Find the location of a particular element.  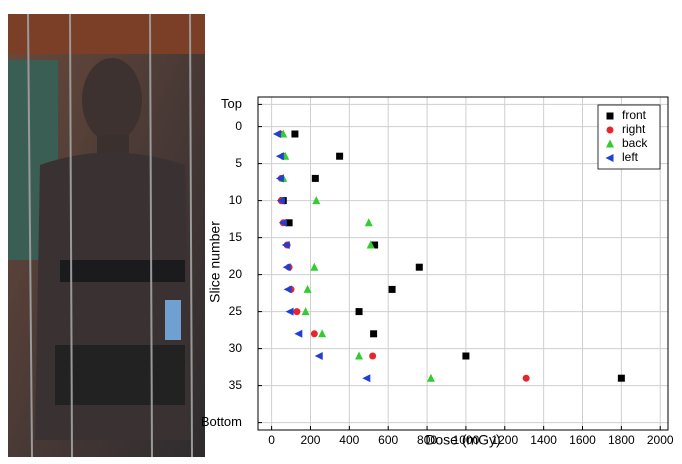

legend-label: back is located at coordinates (635, 143).